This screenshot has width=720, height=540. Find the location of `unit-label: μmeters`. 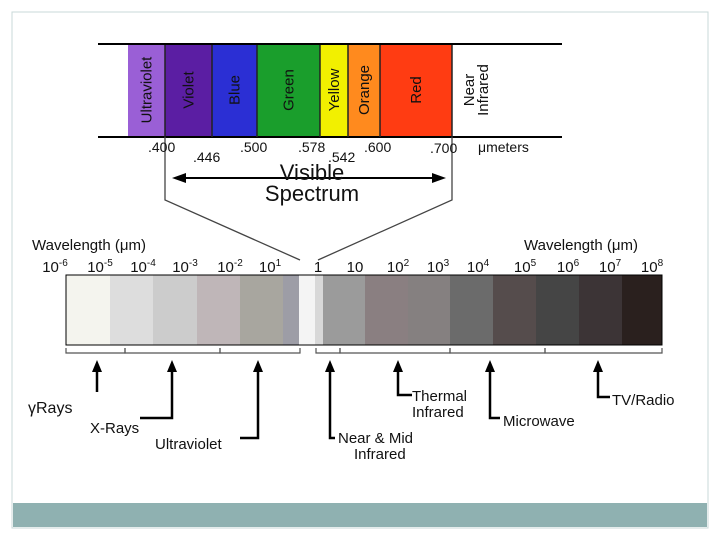

unit-label: μmeters is located at coordinates (503, 147).